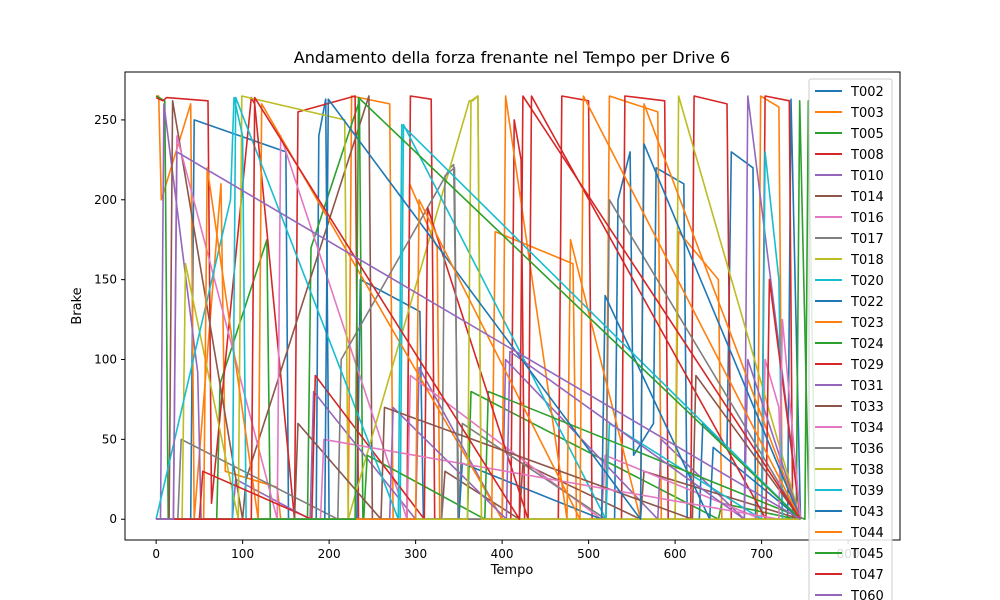 This screenshot has width=1000, height=600. What do you see at coordinates (867, 92) in the screenshot?
I see `legend-label-t002: T002` at bounding box center [867, 92].